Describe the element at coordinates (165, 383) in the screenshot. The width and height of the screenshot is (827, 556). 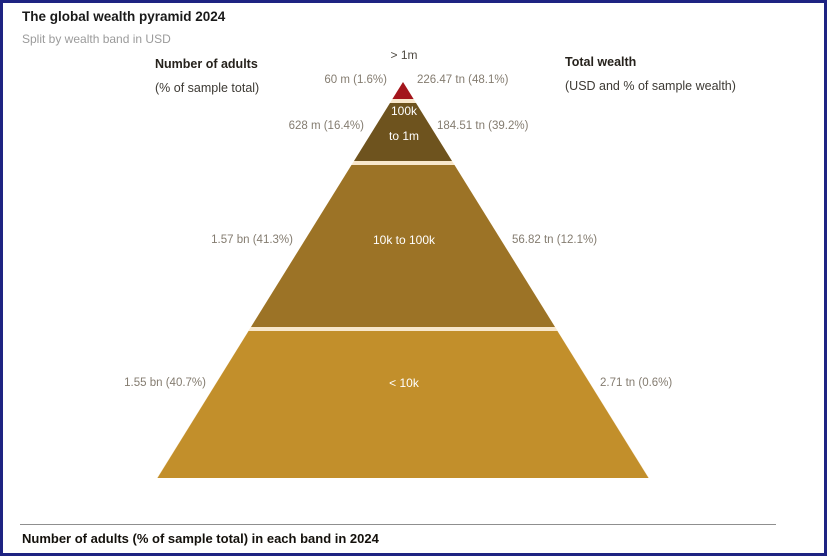
I see `adults-label-lt-10k: 1.55 bn (40.7%)` at that location.